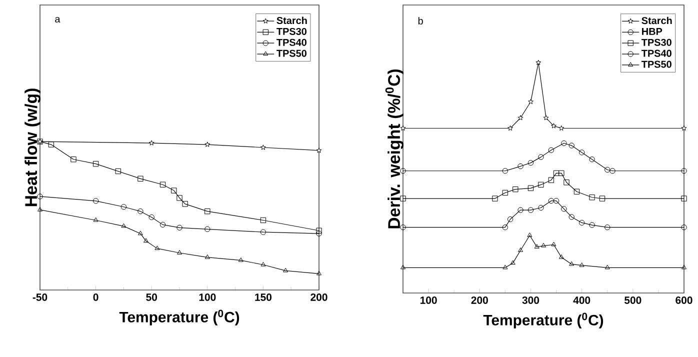 The width and height of the screenshot is (698, 357). What do you see at coordinates (656, 42) in the screenshot?
I see `legend-label: TPS30` at bounding box center [656, 42].